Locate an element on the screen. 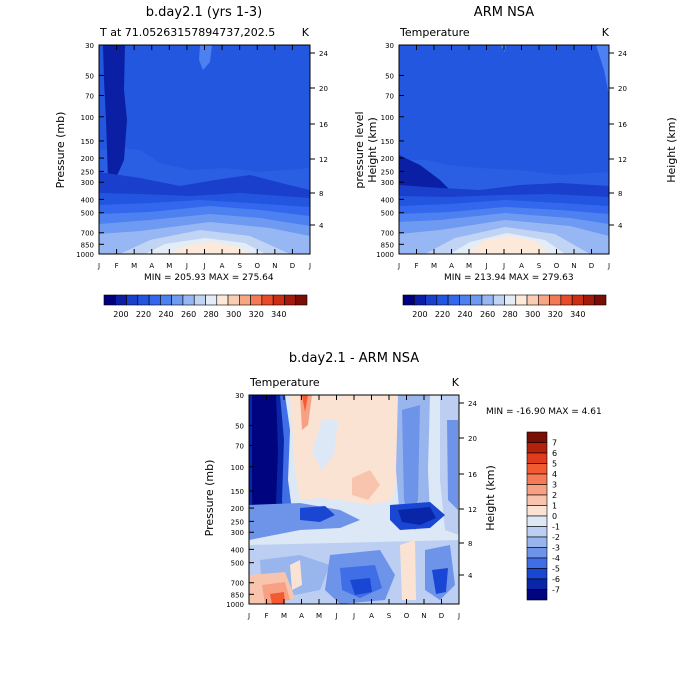  x-tick-label: O is located at coordinates (407, 616).